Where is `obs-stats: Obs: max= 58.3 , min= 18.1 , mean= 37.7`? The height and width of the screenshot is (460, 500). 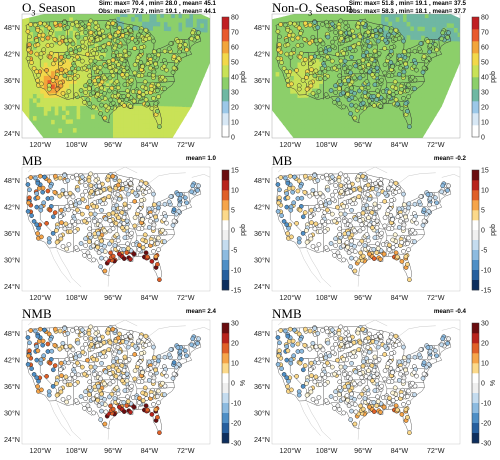
obs-stats: Obs: max= 58.3 , min= 18.1 , mean= 37.7 is located at coordinates (407, 11).